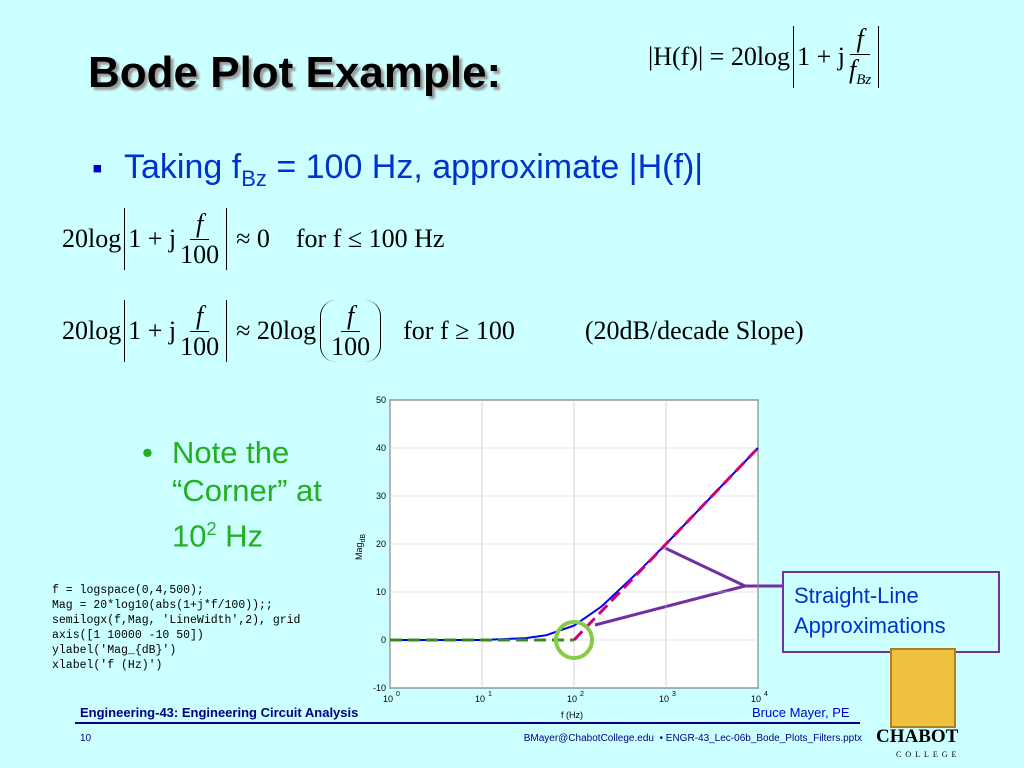  What do you see at coordinates (359, 551) in the screenshot?
I see `y-axis-label-text: Mag` at bounding box center [359, 551].